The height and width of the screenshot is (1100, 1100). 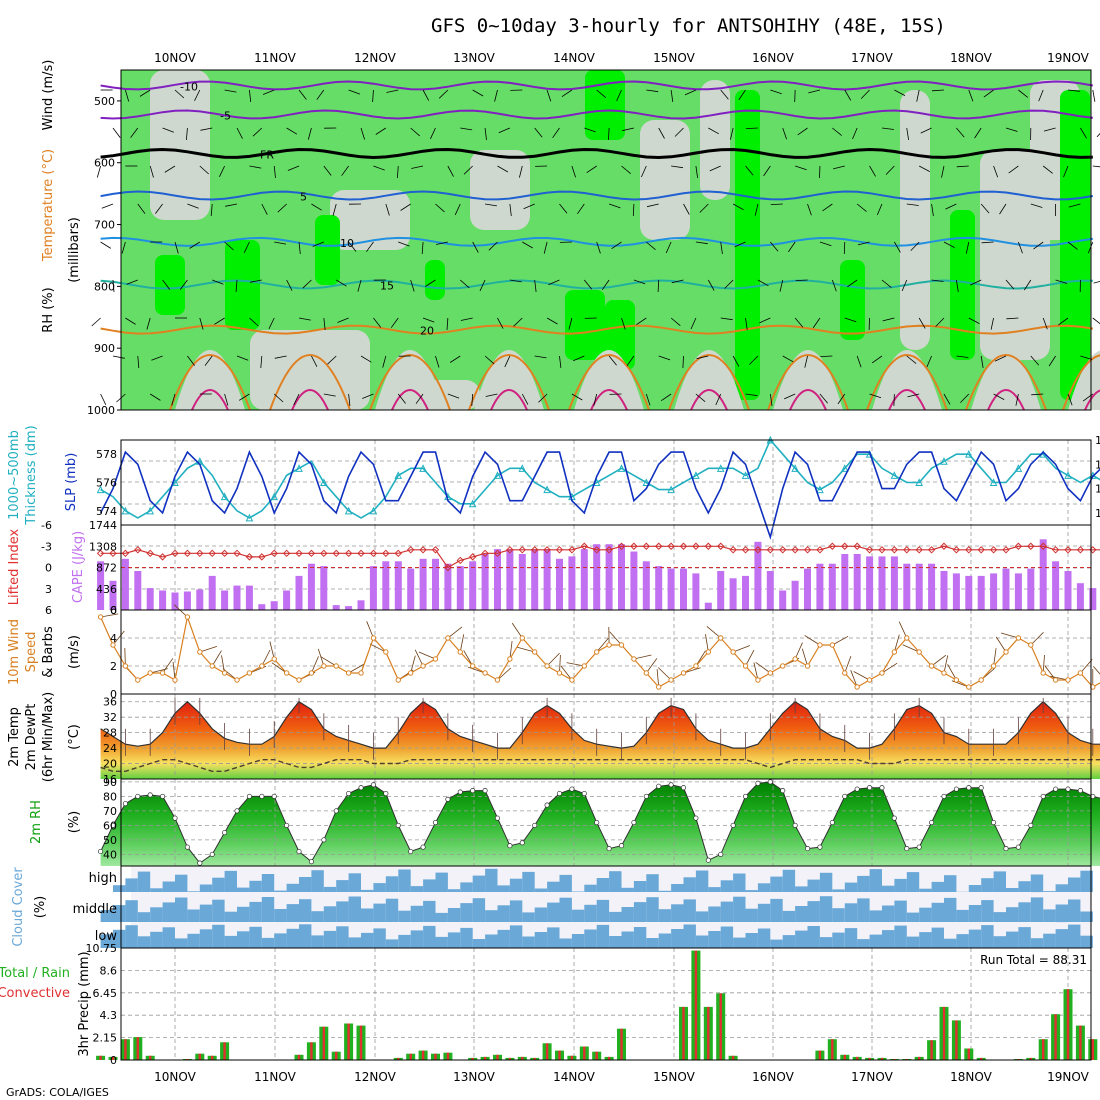 I want to click on lifted-index-line, so click(x=600, y=557).